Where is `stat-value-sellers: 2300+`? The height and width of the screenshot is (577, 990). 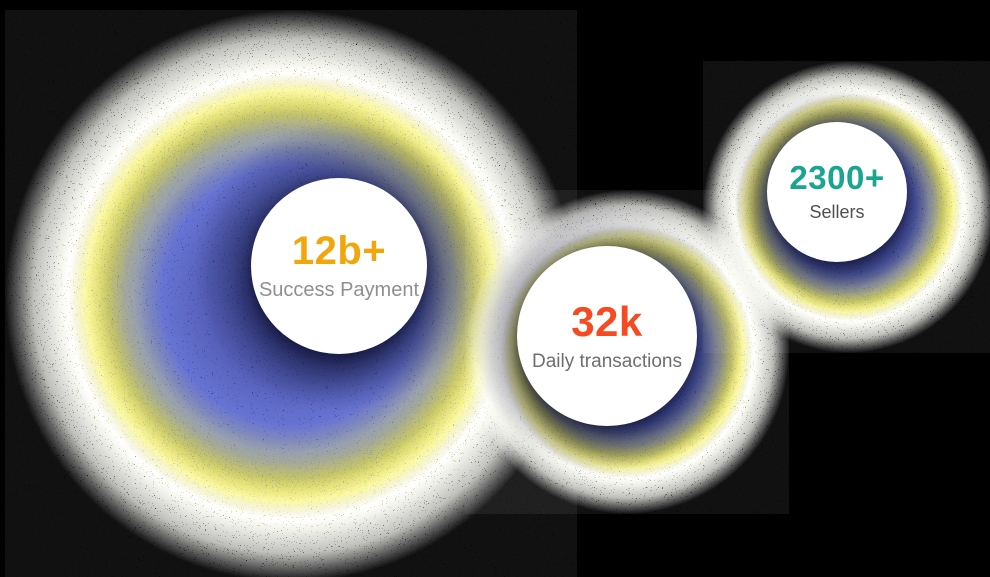
stat-value-sellers: 2300+ is located at coordinates (837, 178).